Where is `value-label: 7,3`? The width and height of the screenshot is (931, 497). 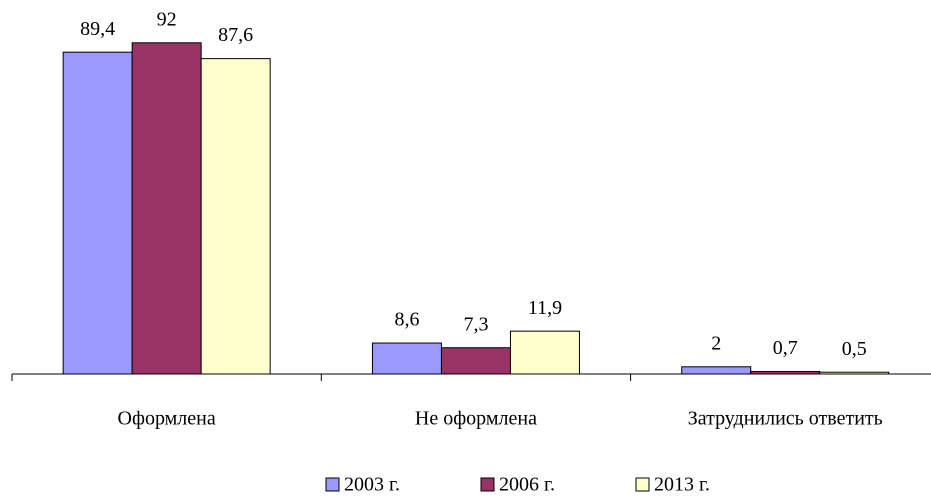
value-label: 7,3 is located at coordinates (475, 324).